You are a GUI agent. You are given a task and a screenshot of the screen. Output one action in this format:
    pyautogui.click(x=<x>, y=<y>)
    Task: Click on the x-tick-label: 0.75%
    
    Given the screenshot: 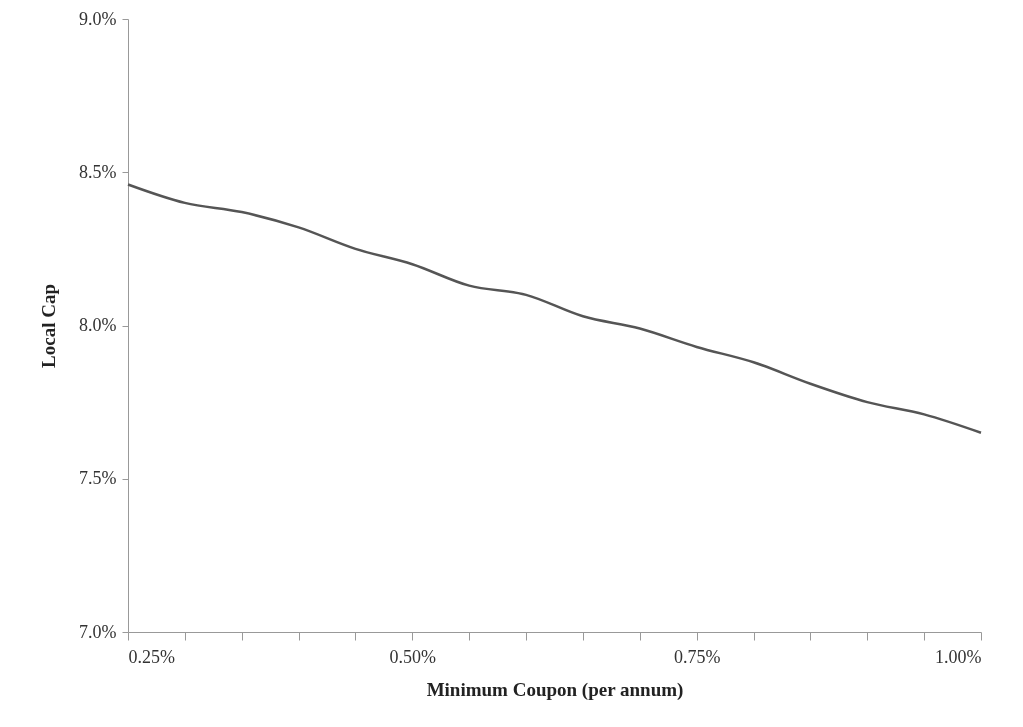 What is the action you would take?
    pyautogui.click(x=697, y=656)
    